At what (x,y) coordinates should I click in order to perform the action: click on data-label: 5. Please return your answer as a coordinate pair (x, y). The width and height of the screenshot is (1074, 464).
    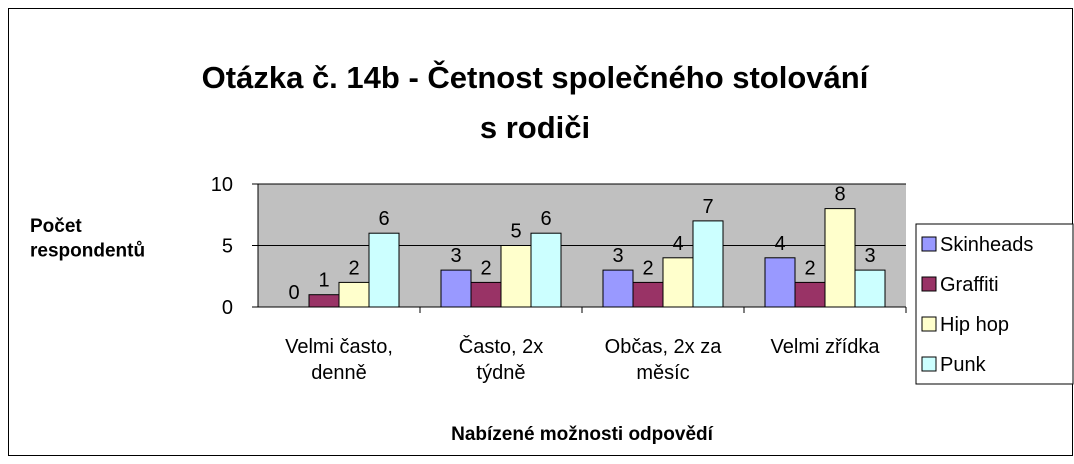
    Looking at the image, I should click on (515, 232).